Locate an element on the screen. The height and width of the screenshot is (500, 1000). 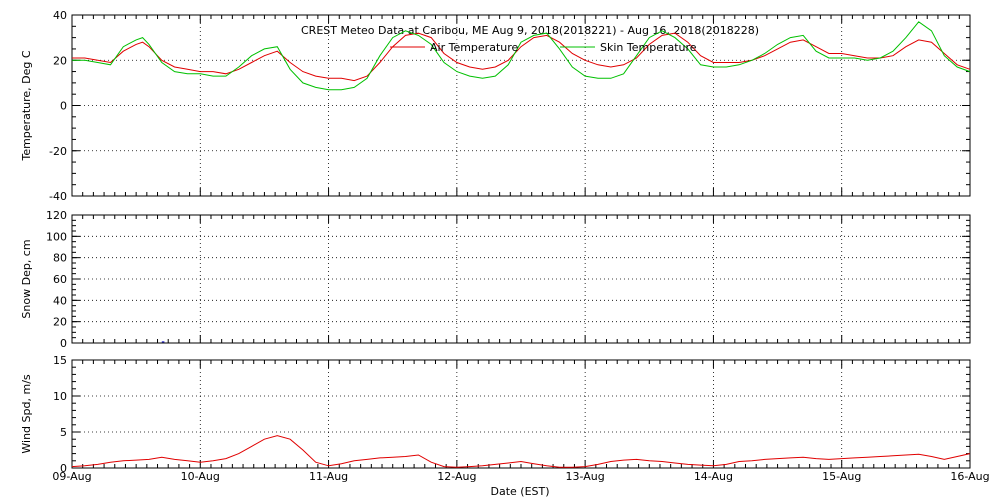
series-wind is located at coordinates (521, 451).